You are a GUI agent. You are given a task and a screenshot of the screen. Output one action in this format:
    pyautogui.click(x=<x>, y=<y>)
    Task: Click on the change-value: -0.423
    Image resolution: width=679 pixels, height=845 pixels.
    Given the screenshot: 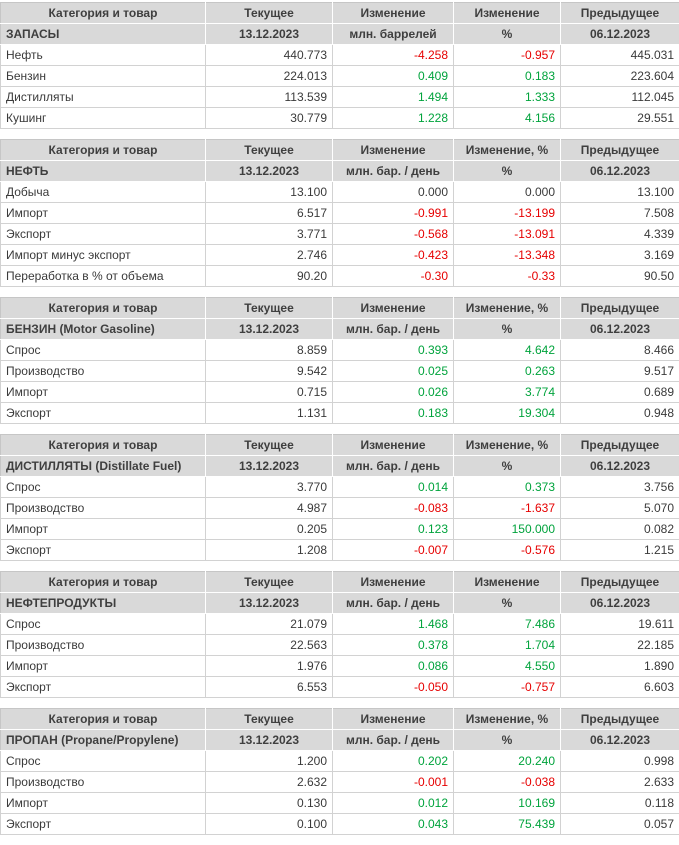 What is the action you would take?
    pyautogui.click(x=393, y=255)
    